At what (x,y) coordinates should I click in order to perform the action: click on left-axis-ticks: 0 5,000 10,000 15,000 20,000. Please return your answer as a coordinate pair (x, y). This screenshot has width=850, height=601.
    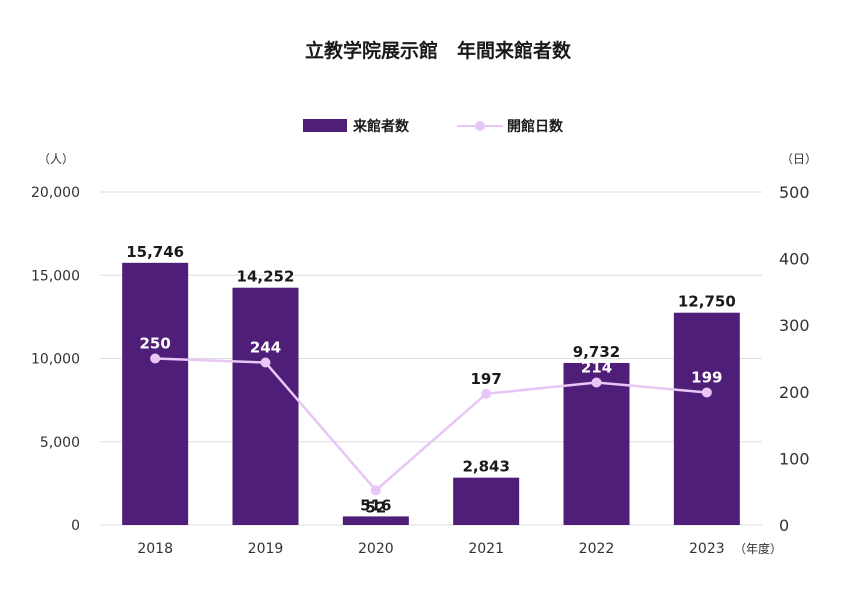
    Looking at the image, I should click on (55, 359).